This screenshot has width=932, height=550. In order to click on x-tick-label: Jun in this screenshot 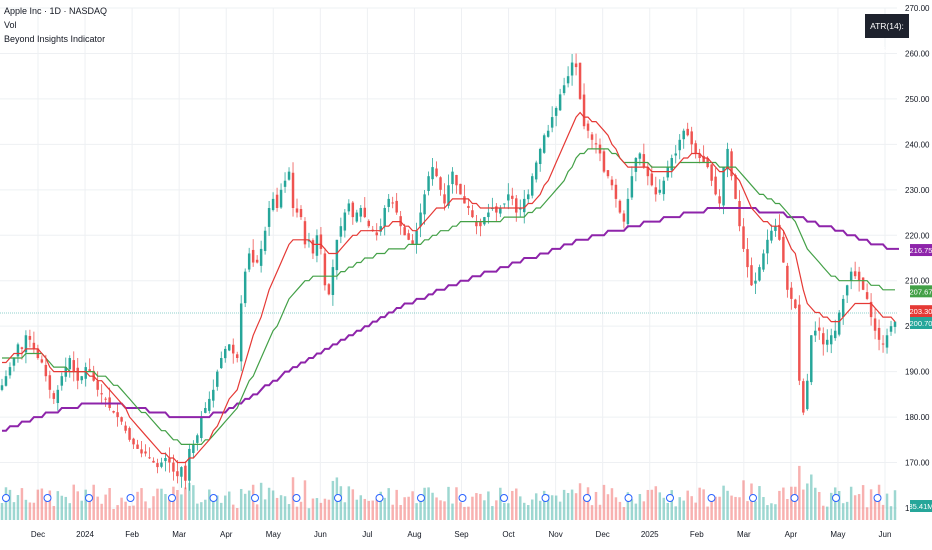, I will do `click(320, 534)`.